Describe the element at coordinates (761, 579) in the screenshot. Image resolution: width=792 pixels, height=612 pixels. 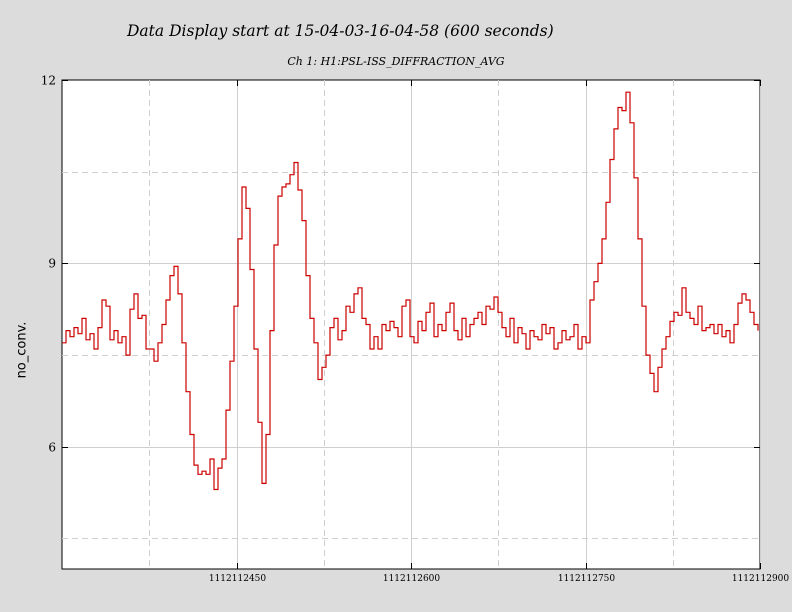
I see `x-tick-label: 1112112900` at that location.